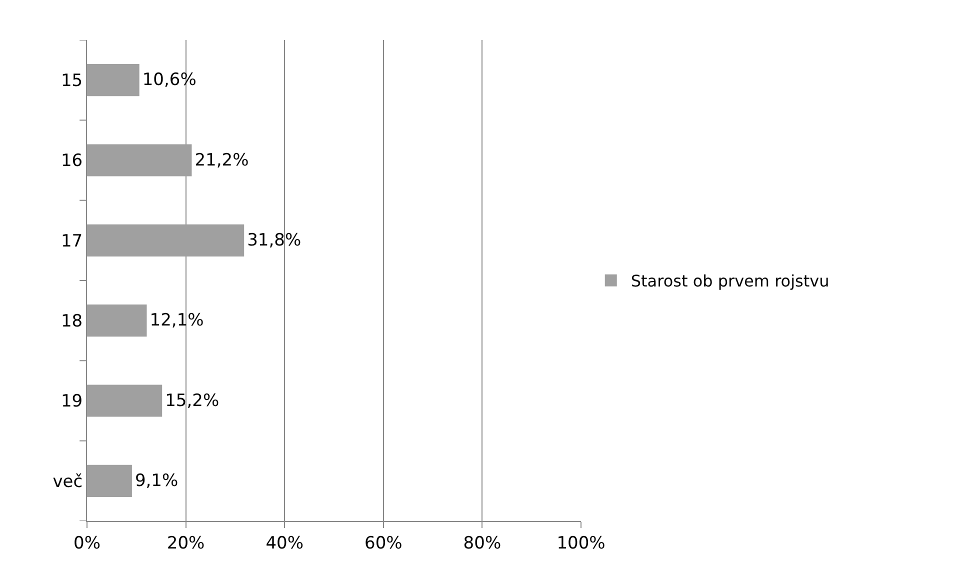 Image resolution: width=959 pixels, height=583 pixels. Describe the element at coordinates (274, 240) in the screenshot. I see `data-label: 31,8%` at that location.